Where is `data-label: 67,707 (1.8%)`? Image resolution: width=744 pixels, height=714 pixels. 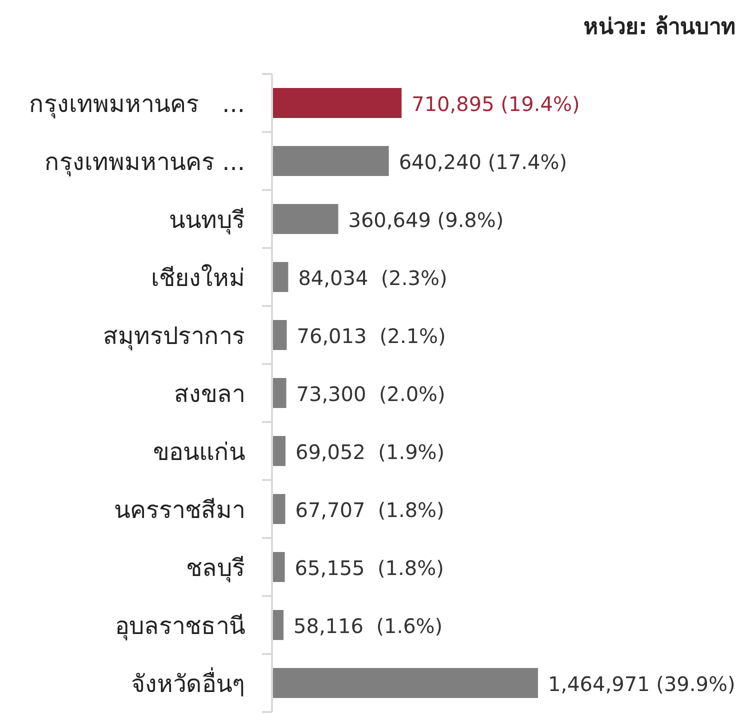 data-label: 67,707 (1.8%) is located at coordinates (369, 510).